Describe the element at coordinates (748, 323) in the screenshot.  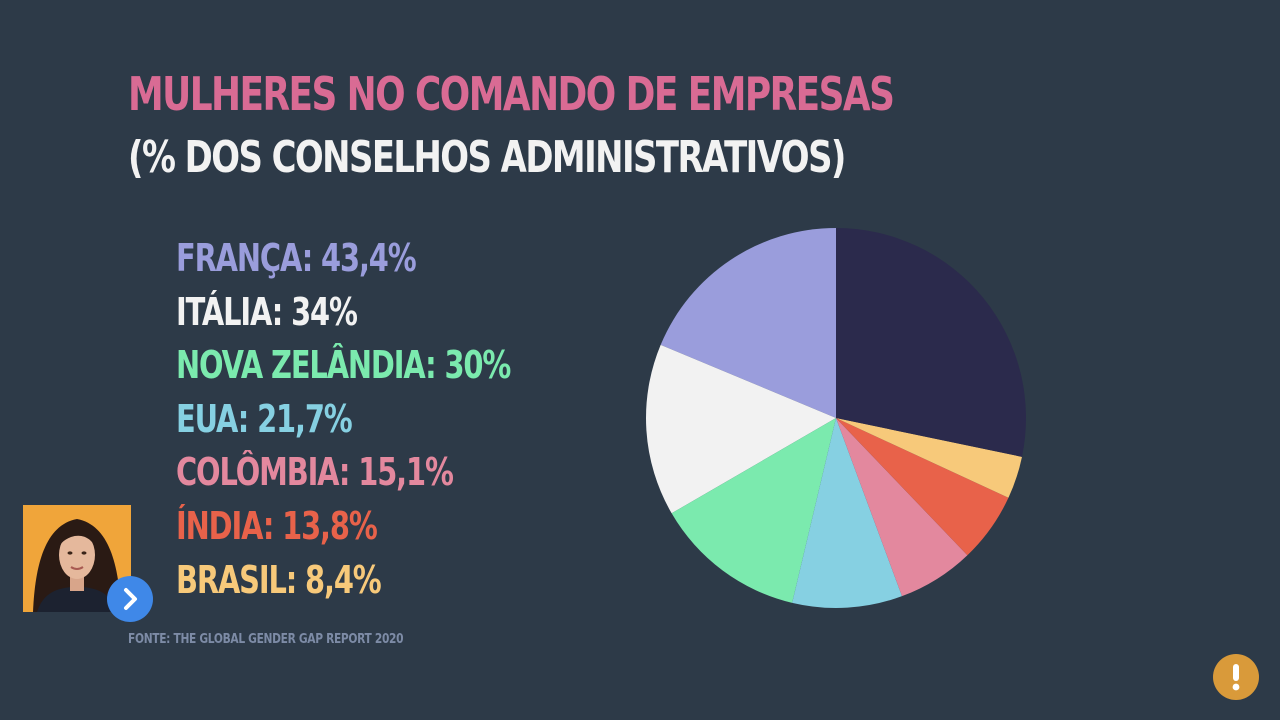
I see `pie-slice-franca` at that location.